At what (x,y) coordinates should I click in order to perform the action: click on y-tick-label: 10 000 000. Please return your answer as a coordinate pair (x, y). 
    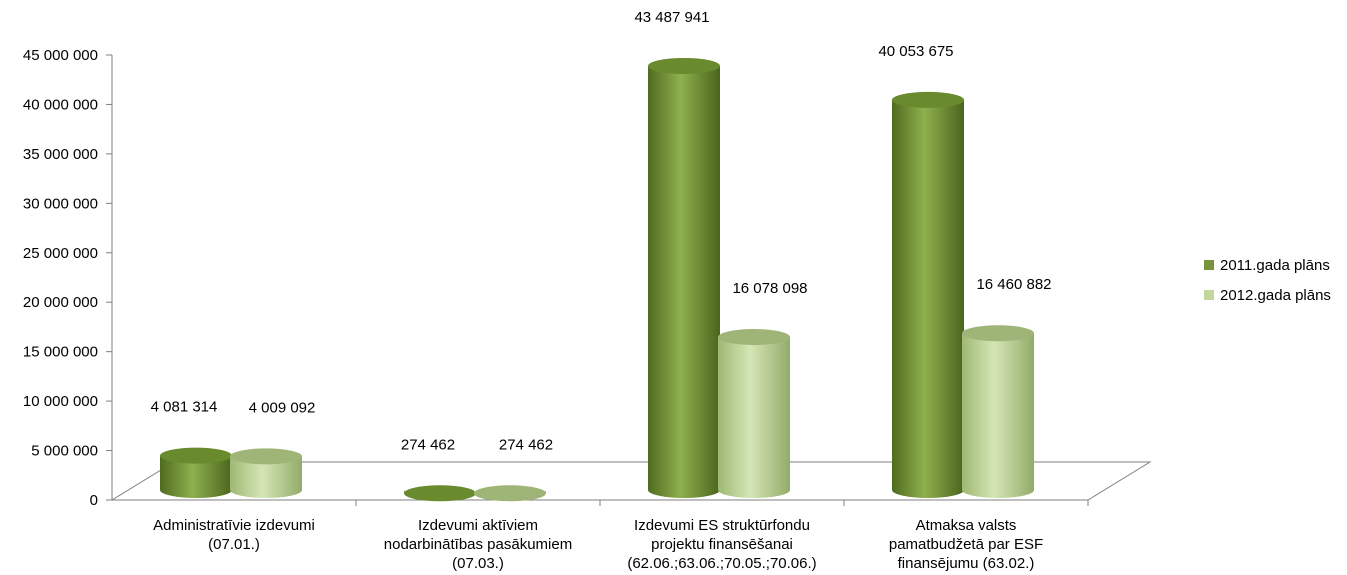
    Looking at the image, I should click on (60, 401).